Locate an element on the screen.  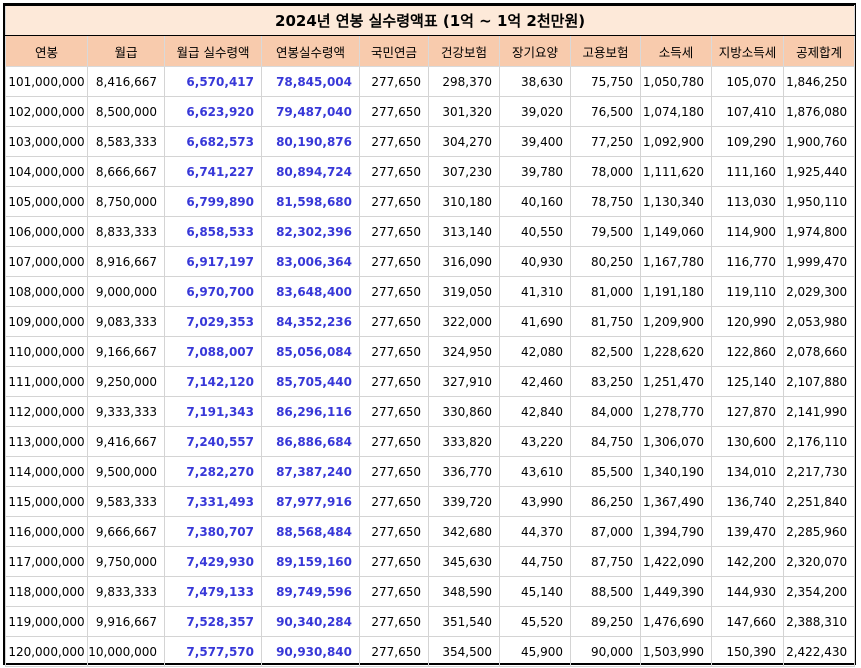
cell-local-income-tax: 125,140 is located at coordinates (747, 381).